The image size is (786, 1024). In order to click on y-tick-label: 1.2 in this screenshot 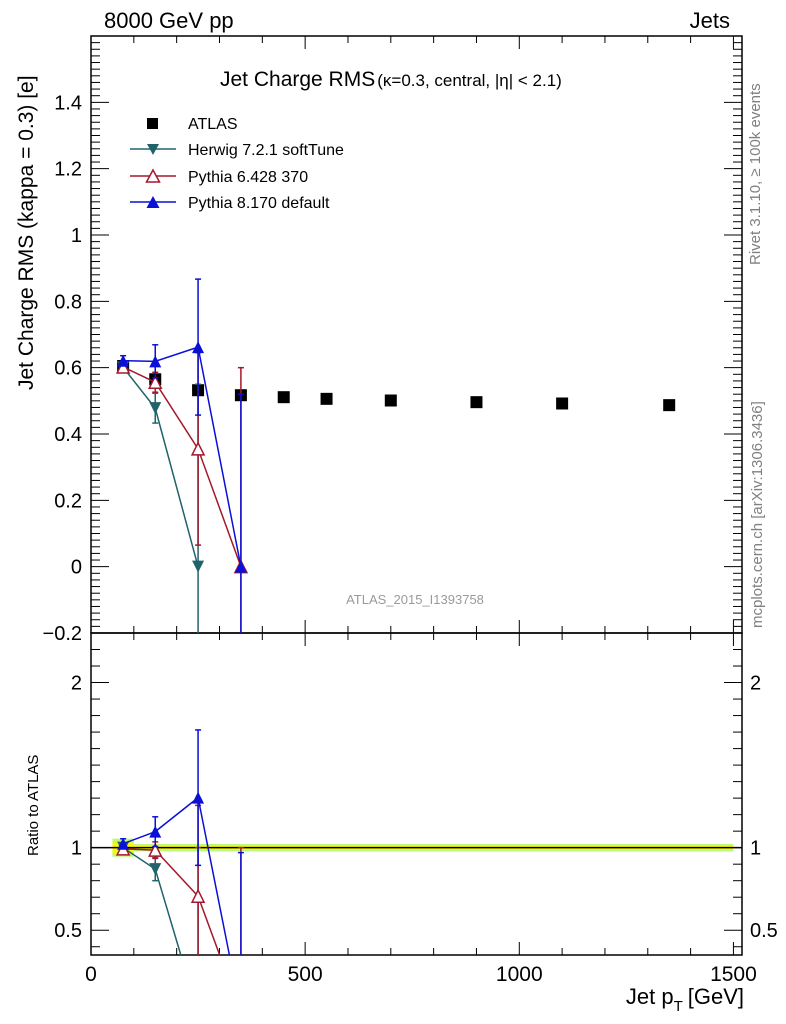, I will do `click(68, 170)`.